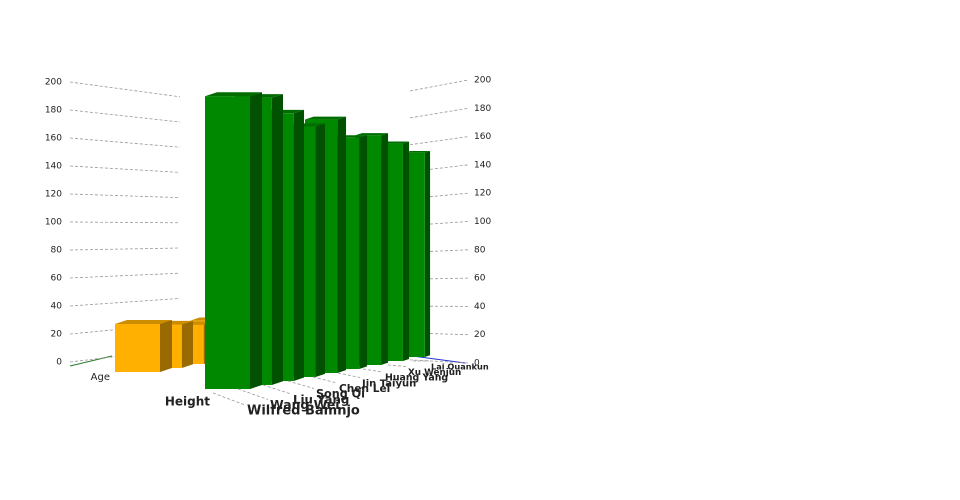 The width and height of the screenshot is (960, 500). What do you see at coordinates (187, 402) in the screenshot?
I see `series-label: Height` at bounding box center [187, 402].